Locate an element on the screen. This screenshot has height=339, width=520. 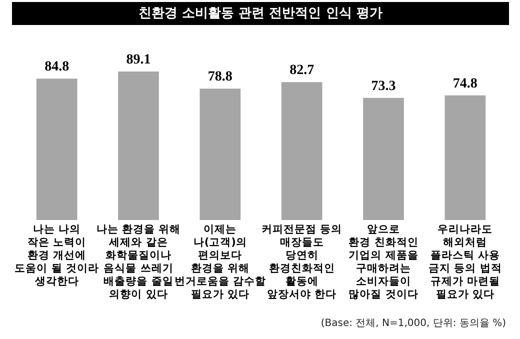
data-label: 84.8 is located at coordinates (57, 67).